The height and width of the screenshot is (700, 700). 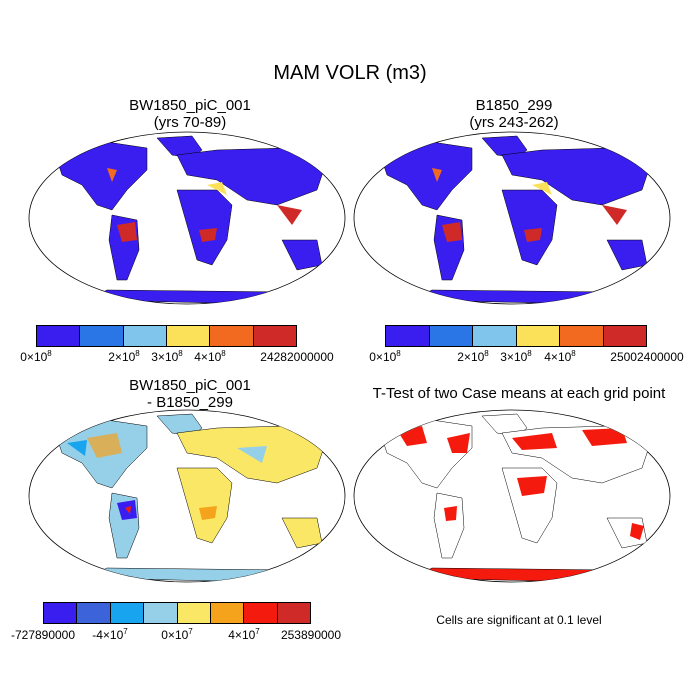 What do you see at coordinates (110, 634) in the screenshot?
I see `colorbar-3-tick-1: -4×10⁷` at bounding box center [110, 634].